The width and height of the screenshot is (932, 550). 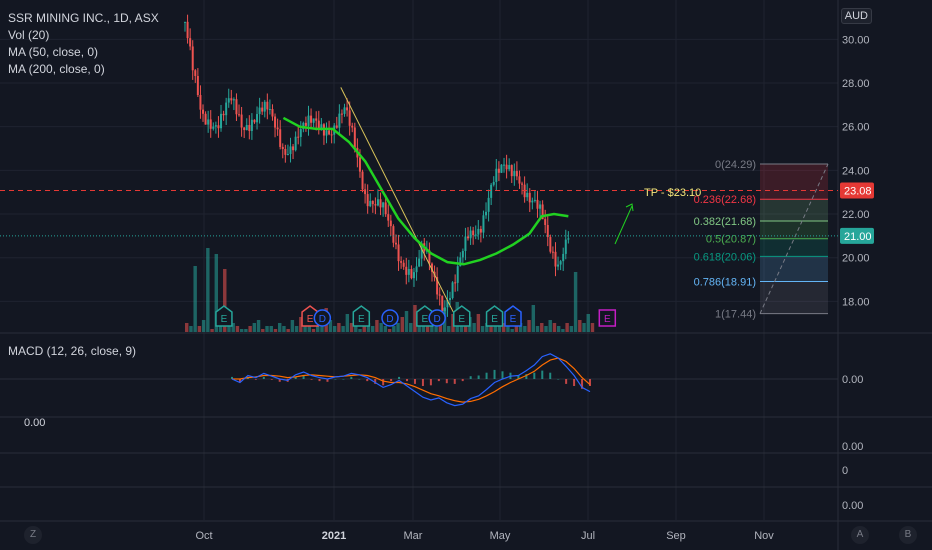 I want to click on last-price-badge-label: 21.00, so click(x=858, y=237).